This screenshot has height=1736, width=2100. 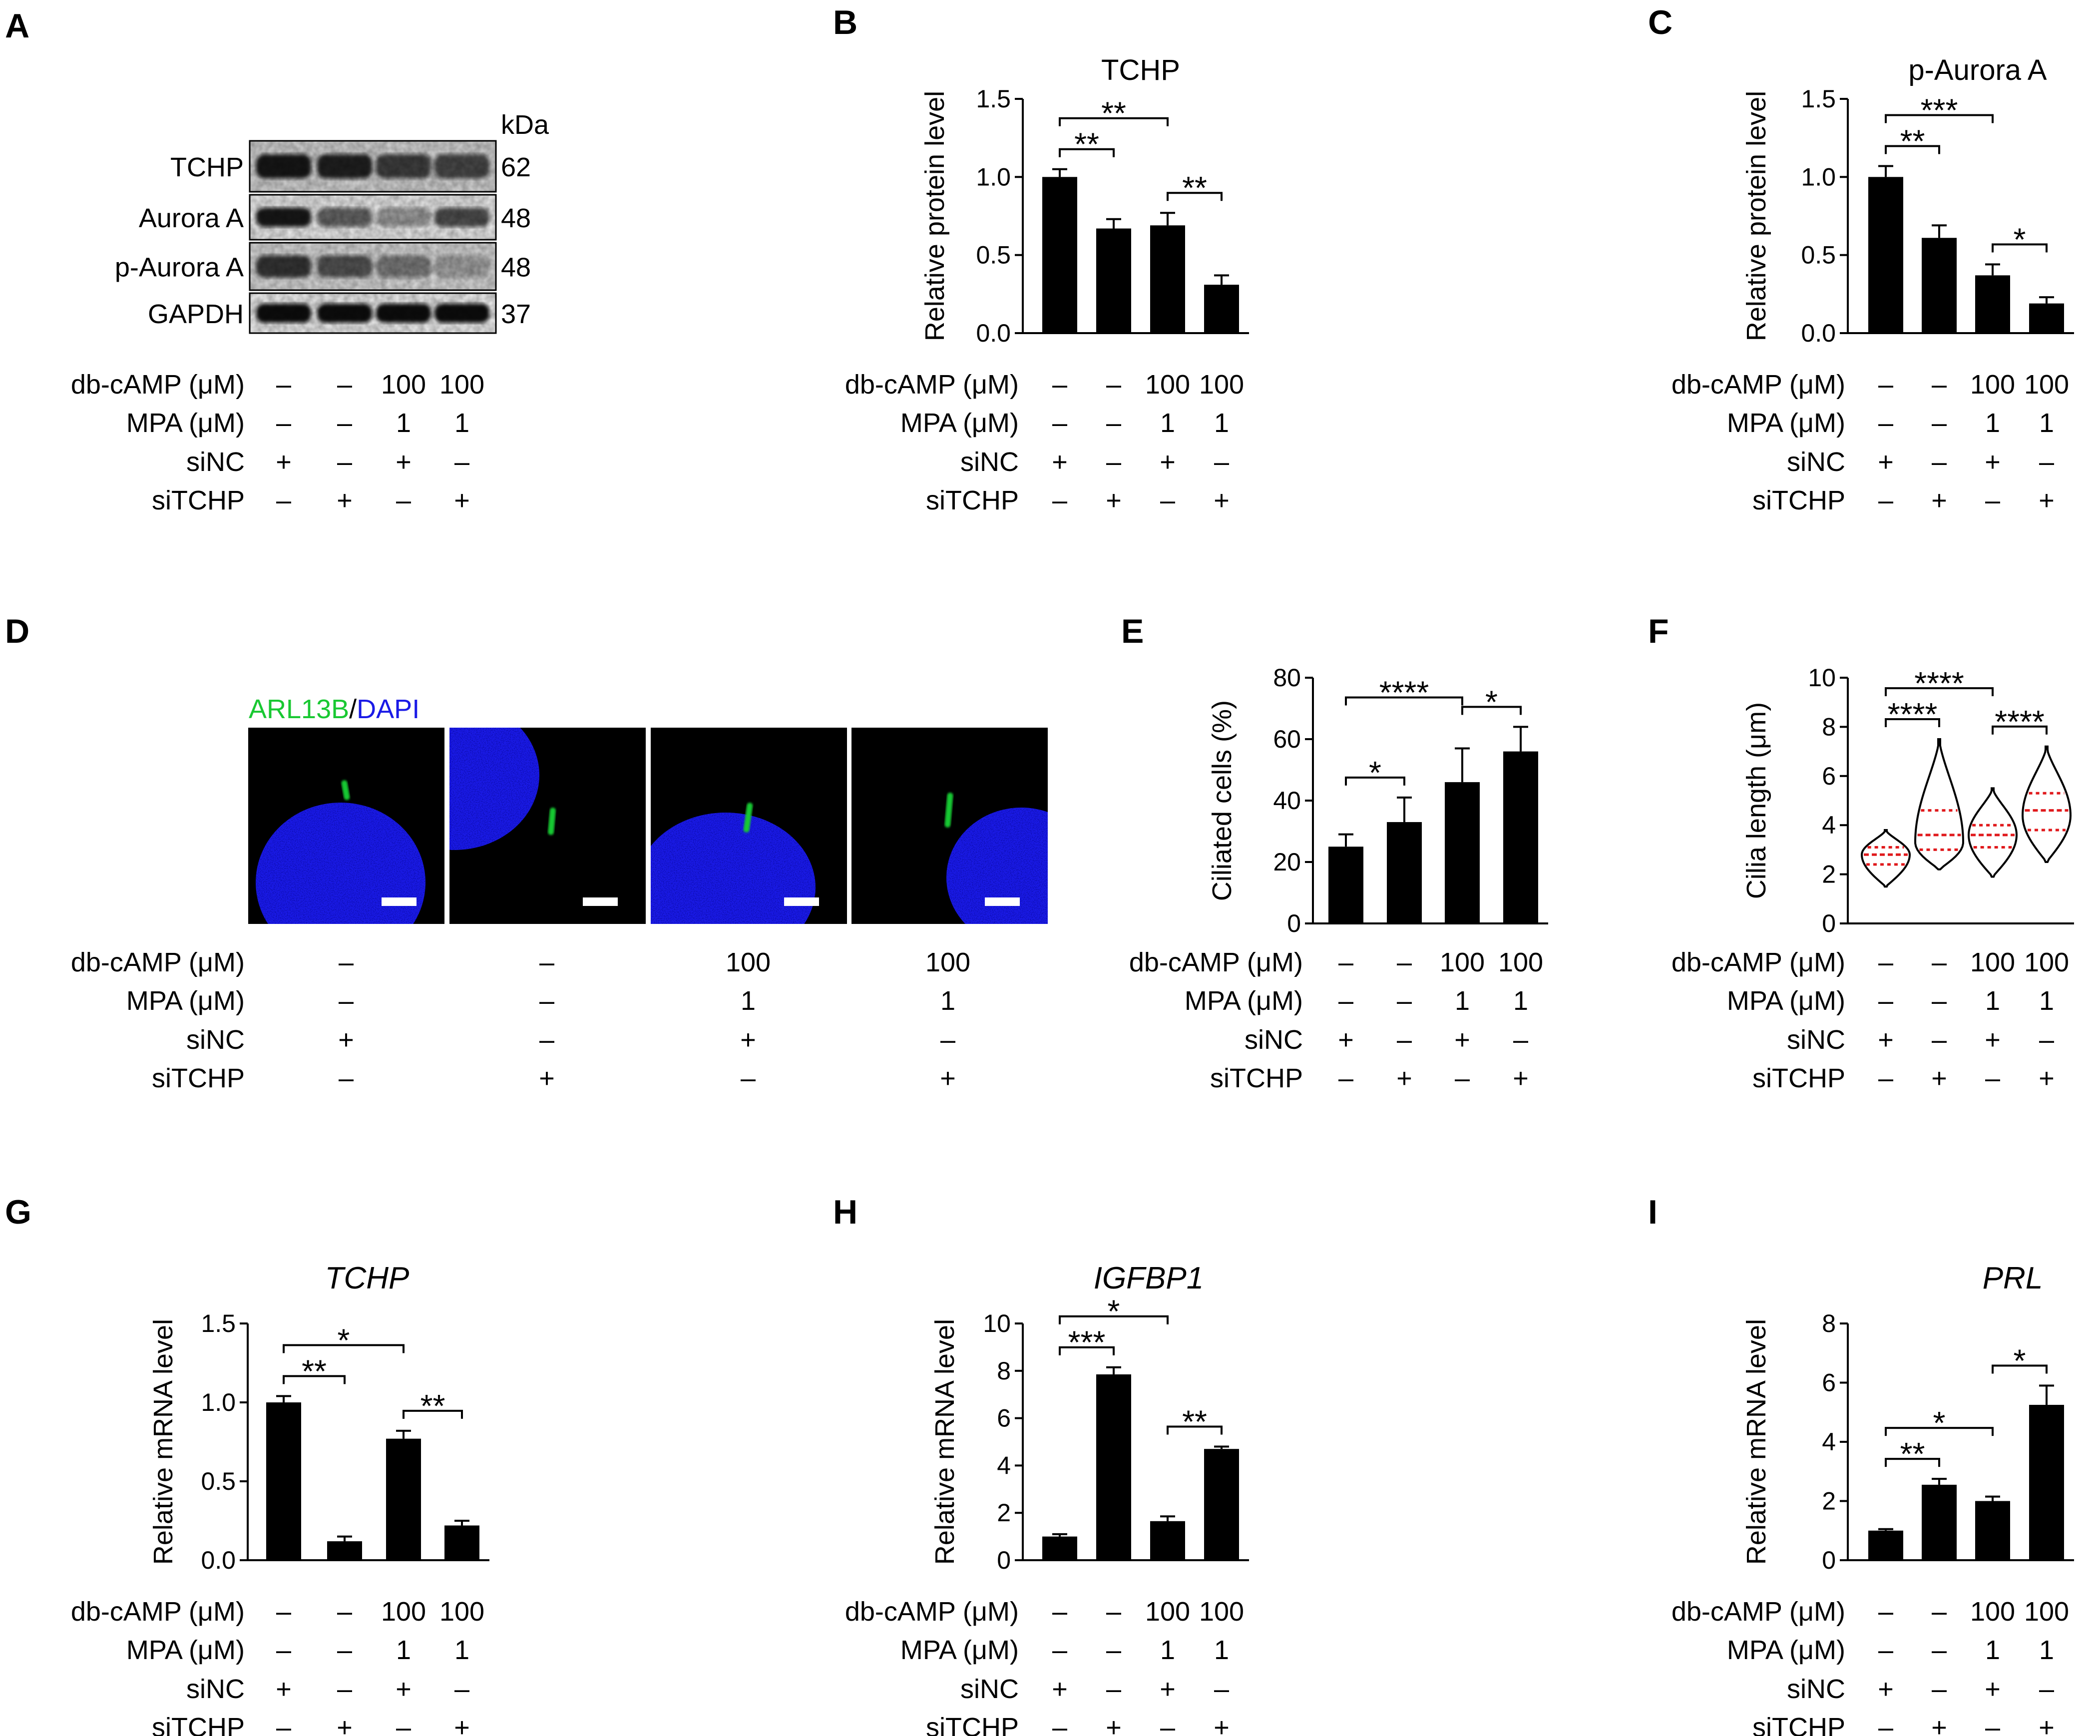 What do you see at coordinates (1885, 1612) in the screenshot?
I see `i-cond-value-0-0: –` at bounding box center [1885, 1612].